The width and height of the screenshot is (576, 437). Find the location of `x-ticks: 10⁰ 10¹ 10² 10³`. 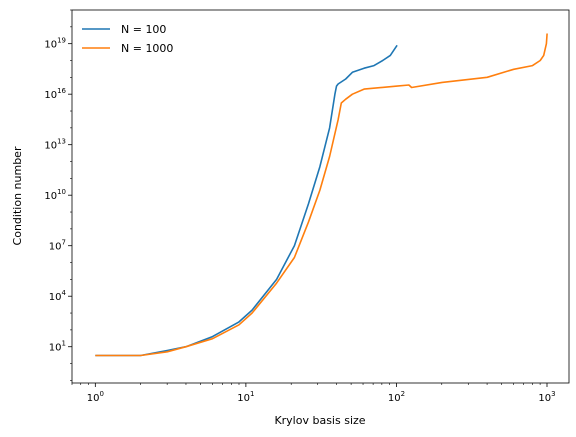

x-ticks: 10⁰ 10¹ 10² 10³ is located at coordinates (313, 393).